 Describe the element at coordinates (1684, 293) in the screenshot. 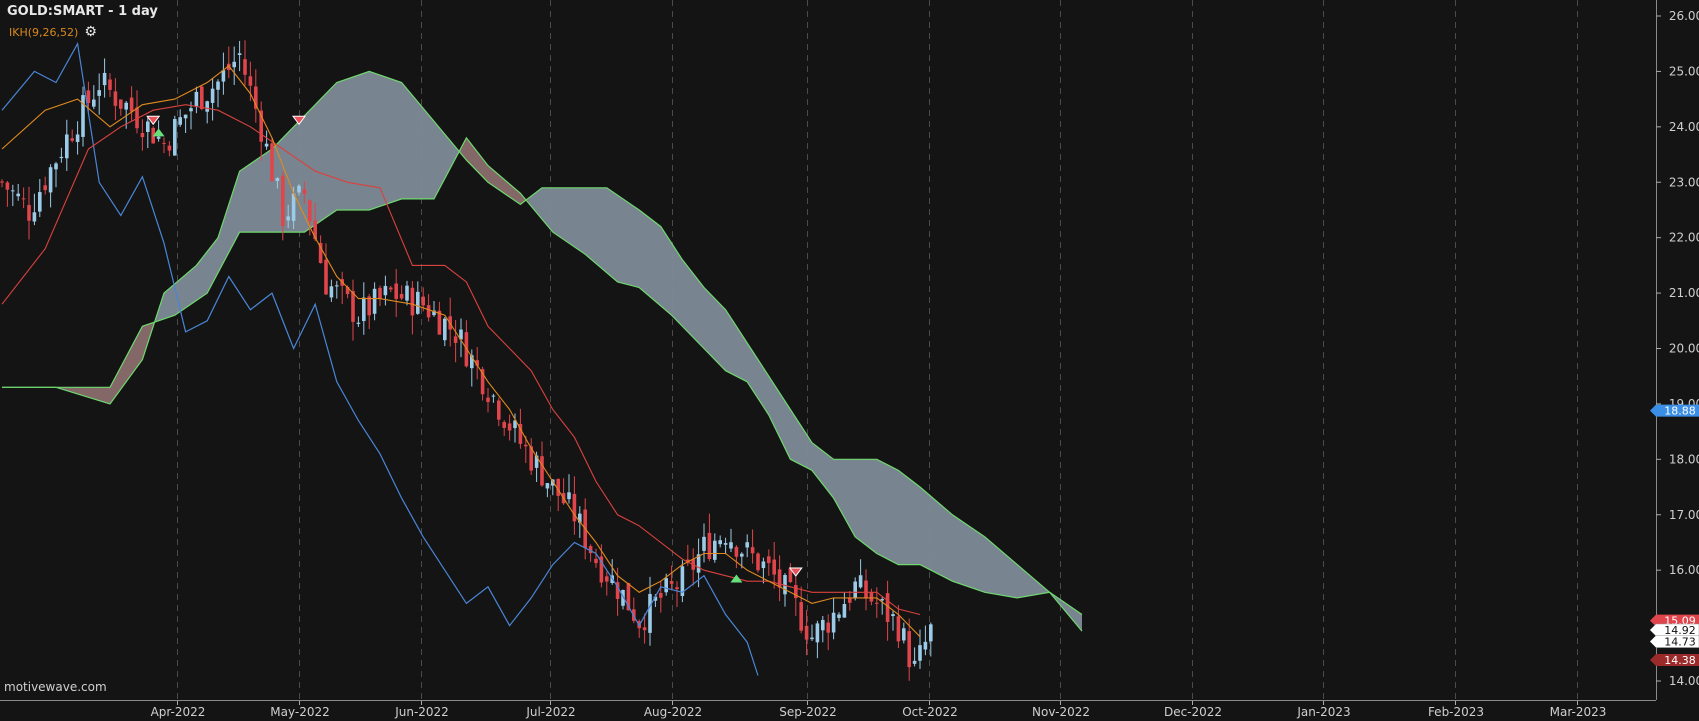

I see `y-tick-label: 21.00` at that location.